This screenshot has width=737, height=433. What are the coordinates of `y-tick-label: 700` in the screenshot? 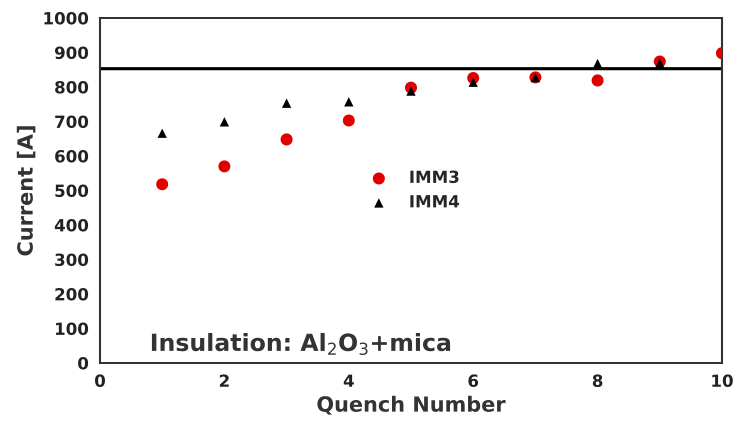 It's located at (71, 121).